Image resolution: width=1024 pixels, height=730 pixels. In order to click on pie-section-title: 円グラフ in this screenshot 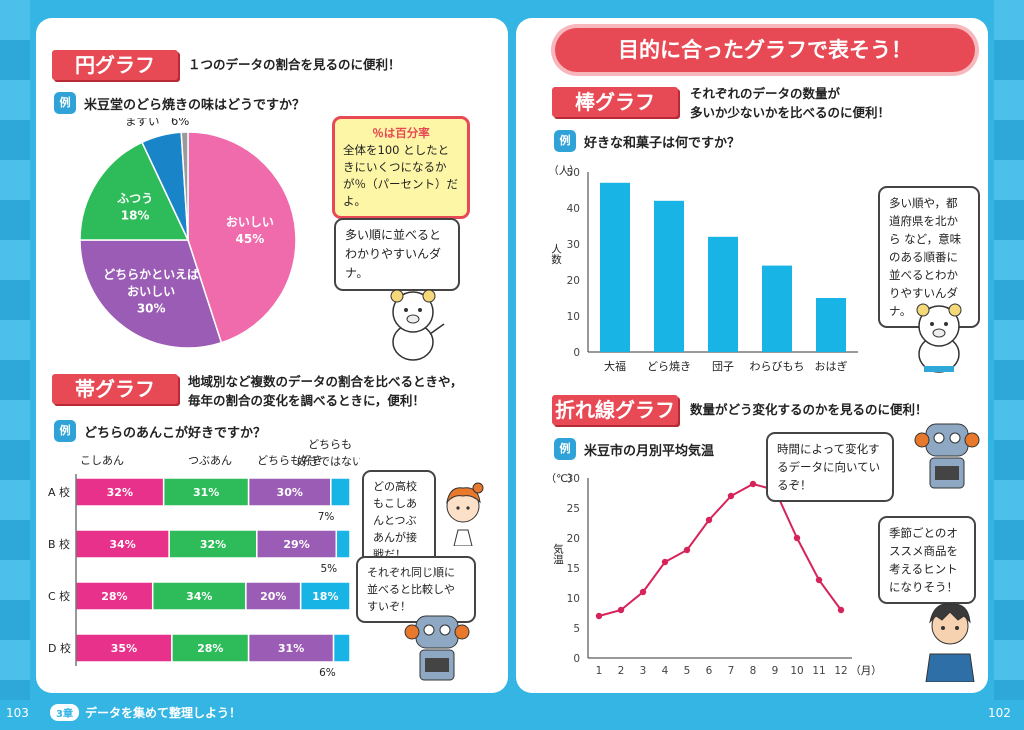, I will do `click(115, 65)`.